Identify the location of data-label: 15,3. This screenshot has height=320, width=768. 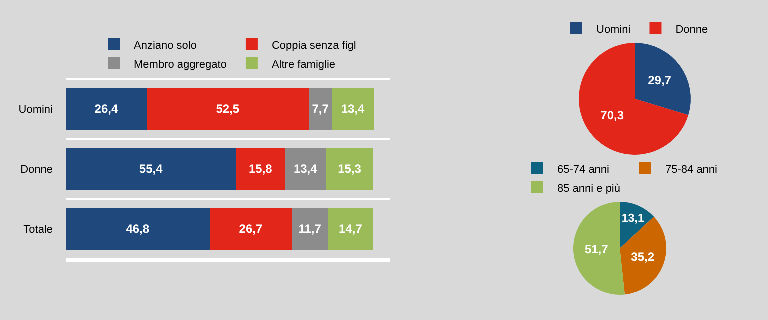
(350, 169).